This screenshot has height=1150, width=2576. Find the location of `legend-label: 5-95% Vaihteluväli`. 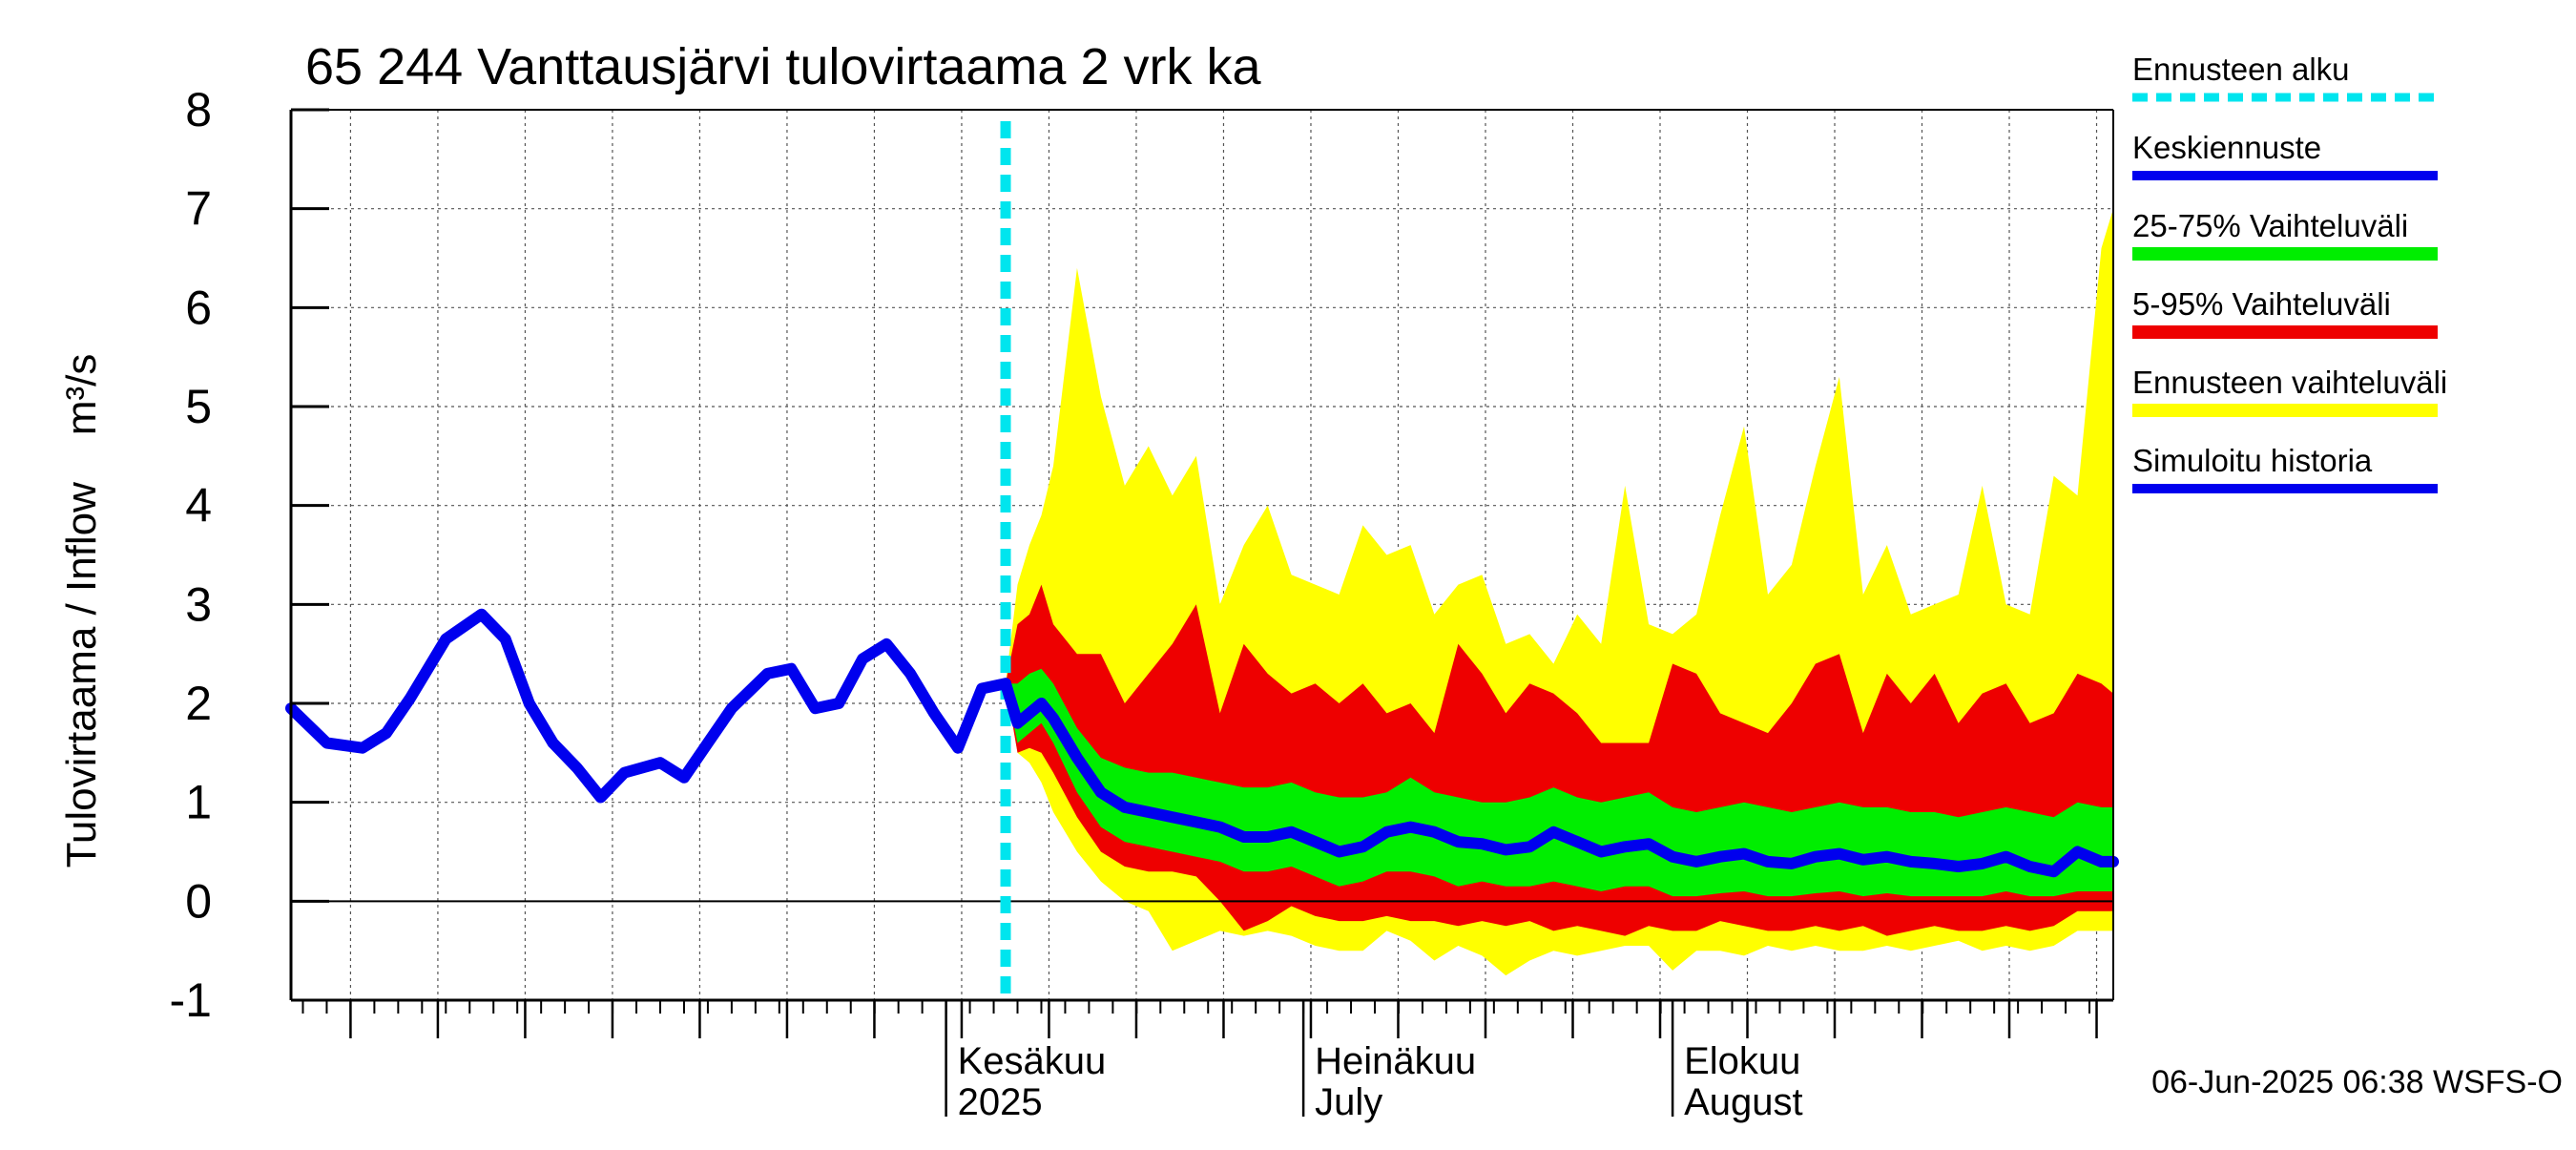

legend-label: 5-95% Vaihteluväli is located at coordinates (2261, 304).